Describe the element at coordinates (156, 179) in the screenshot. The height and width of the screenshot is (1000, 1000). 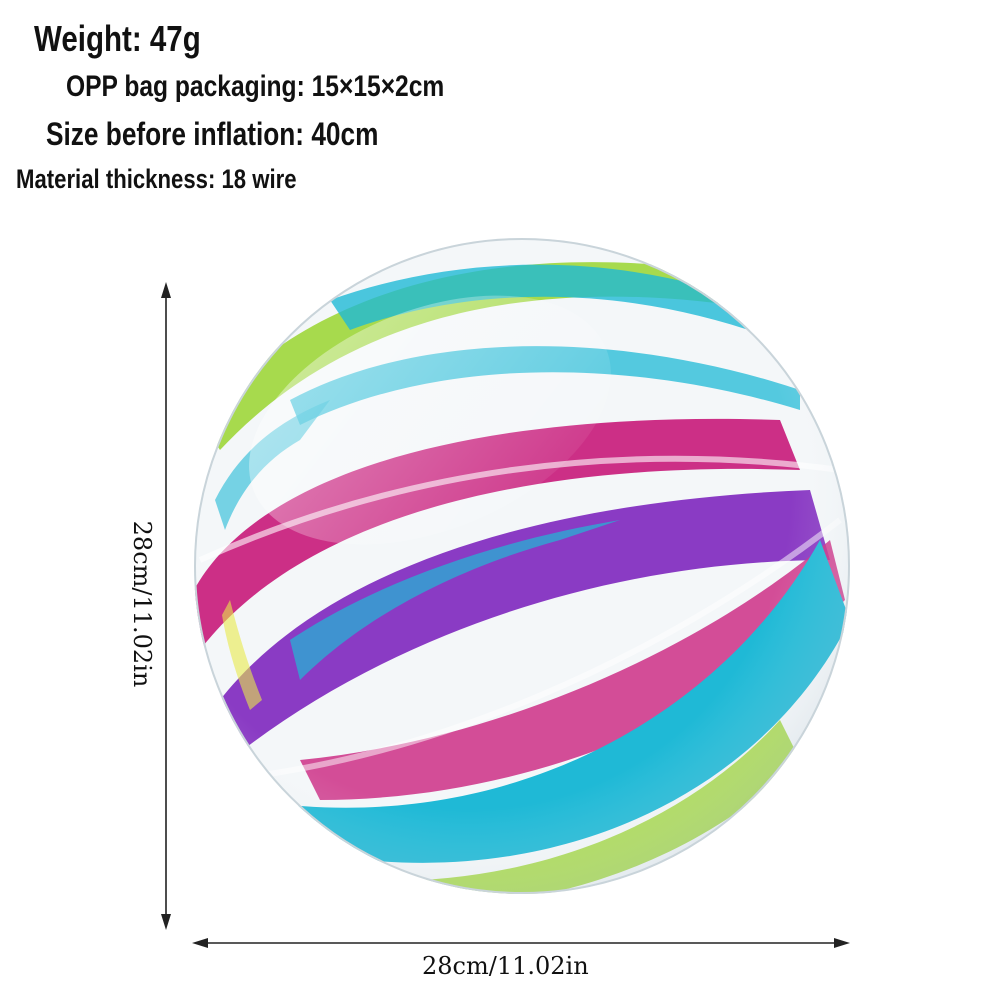
I see `material-thickness-spec: Material thickness: 18 wire` at that location.